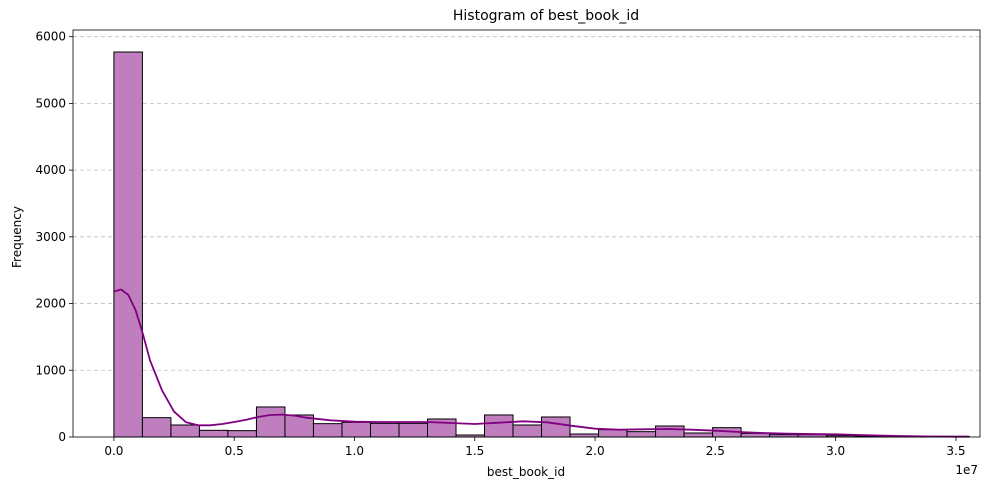 Image resolution: width=989 pixels, height=490 pixels. What do you see at coordinates (50, 237) in the screenshot?
I see `y-tick-label: 3000` at bounding box center [50, 237].